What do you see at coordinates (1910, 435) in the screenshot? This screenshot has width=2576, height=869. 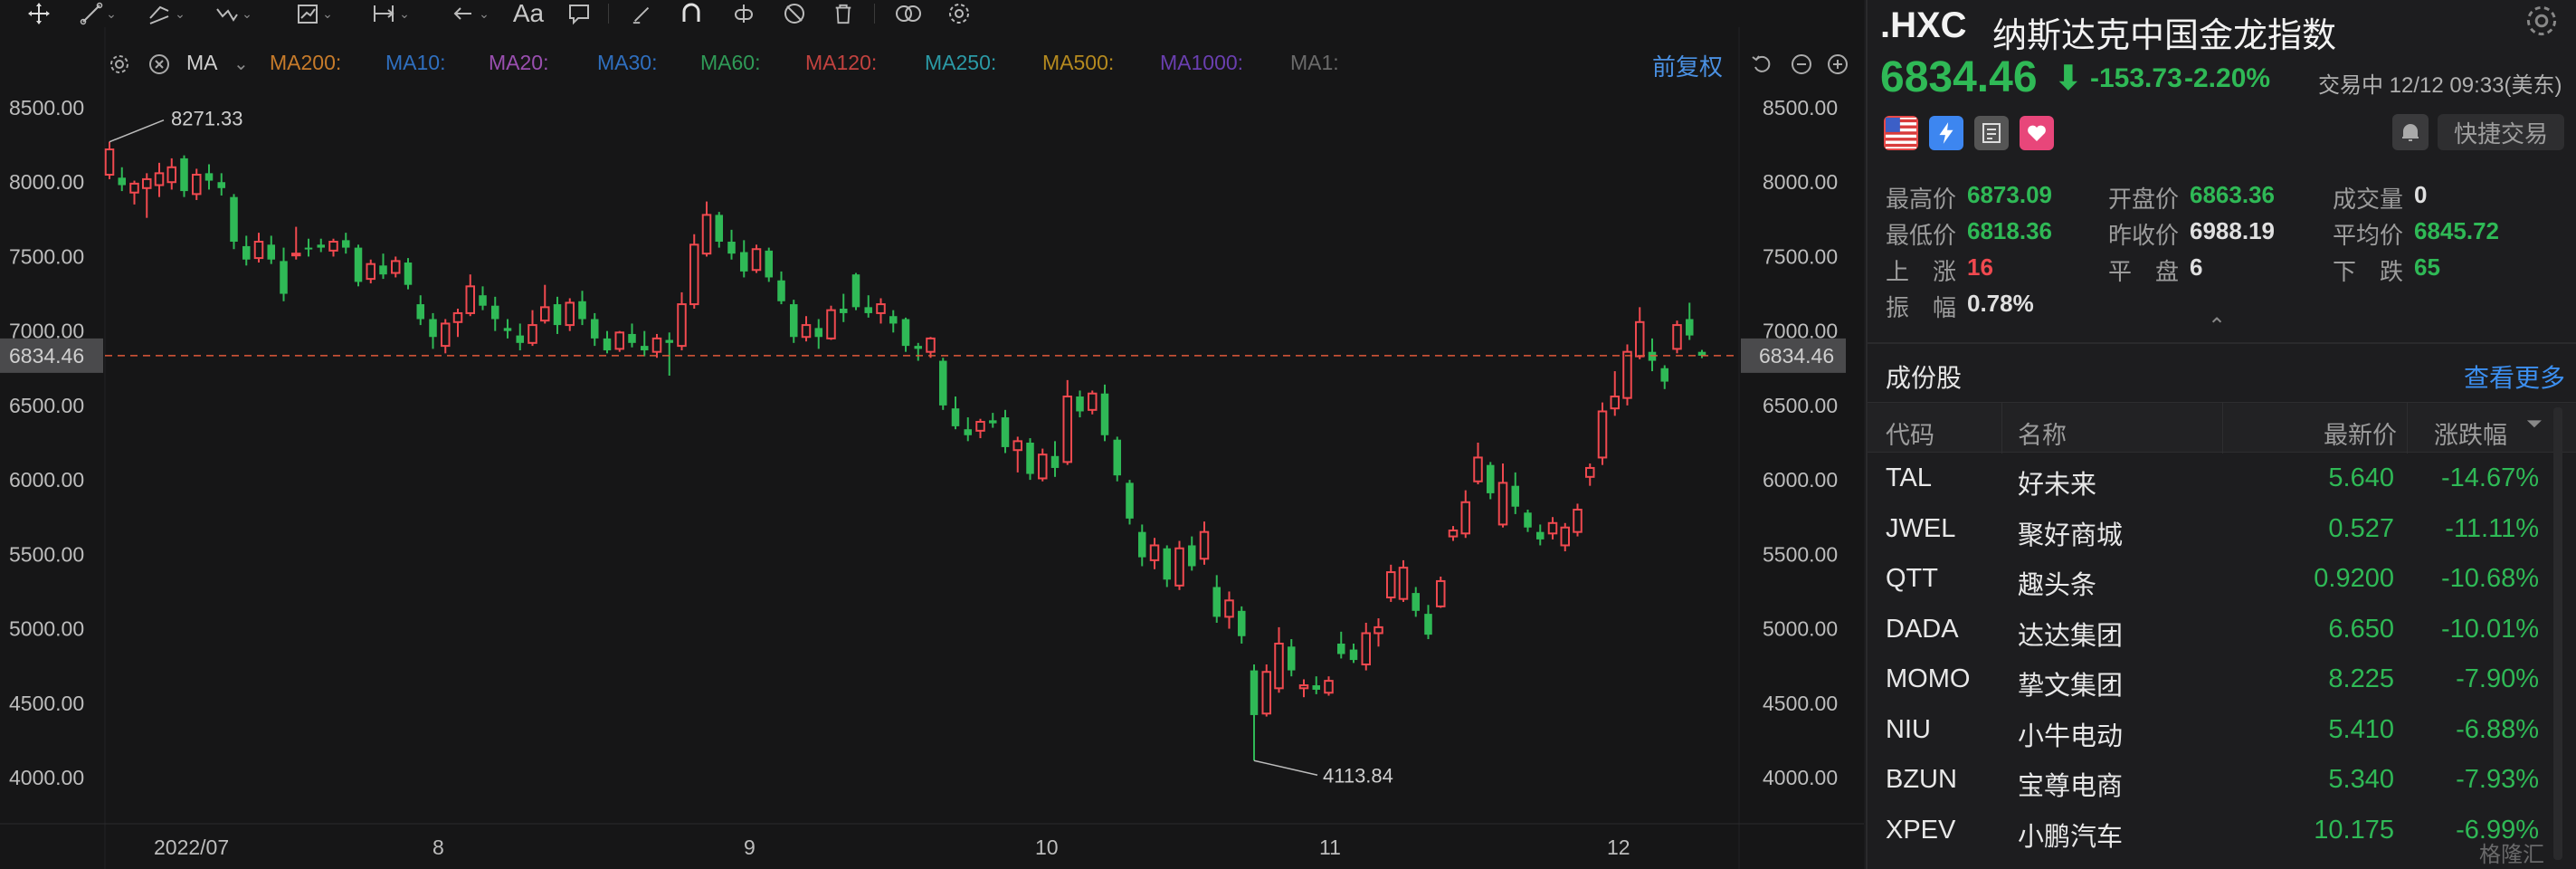 I see `header-code: 代码` at bounding box center [1910, 435].